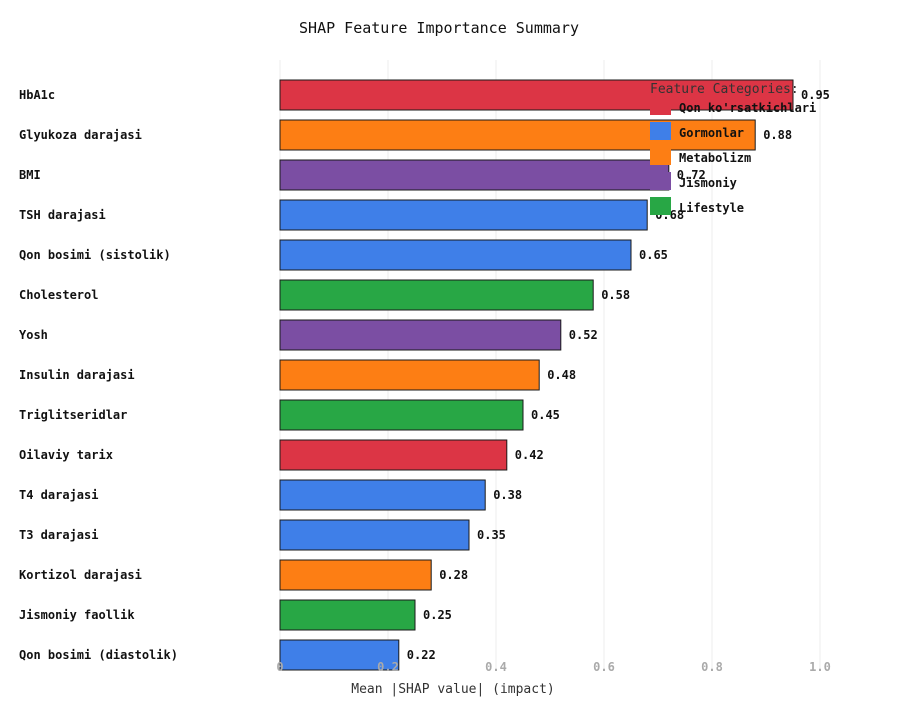  What do you see at coordinates (453, 689) in the screenshot?
I see `x-axis-label: Mean |SHAP value| (impact)` at bounding box center [453, 689].